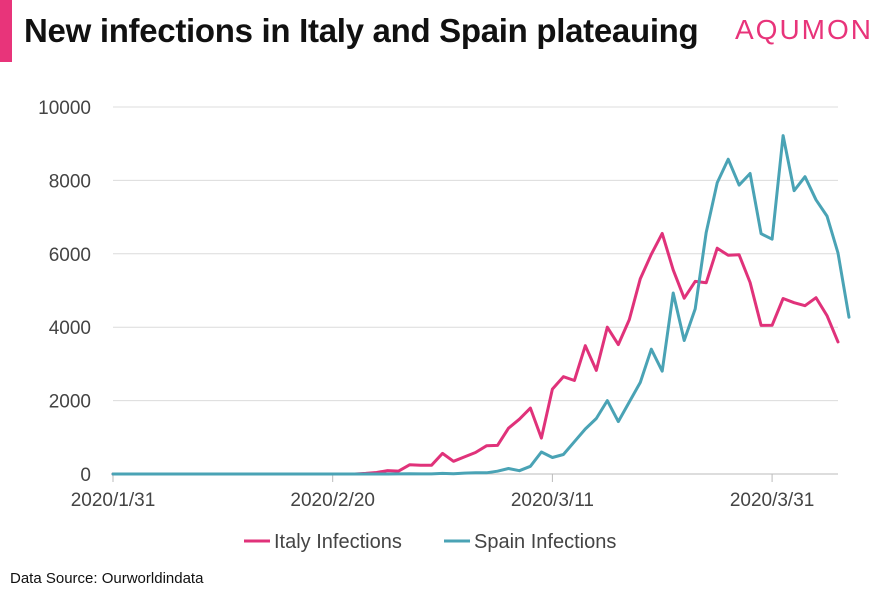 Image resolution: width=887 pixels, height=612 pixels. What do you see at coordinates (64, 292) in the screenshot?
I see `y-axis: 0 2000 4000 6000 8000 10000` at bounding box center [64, 292].